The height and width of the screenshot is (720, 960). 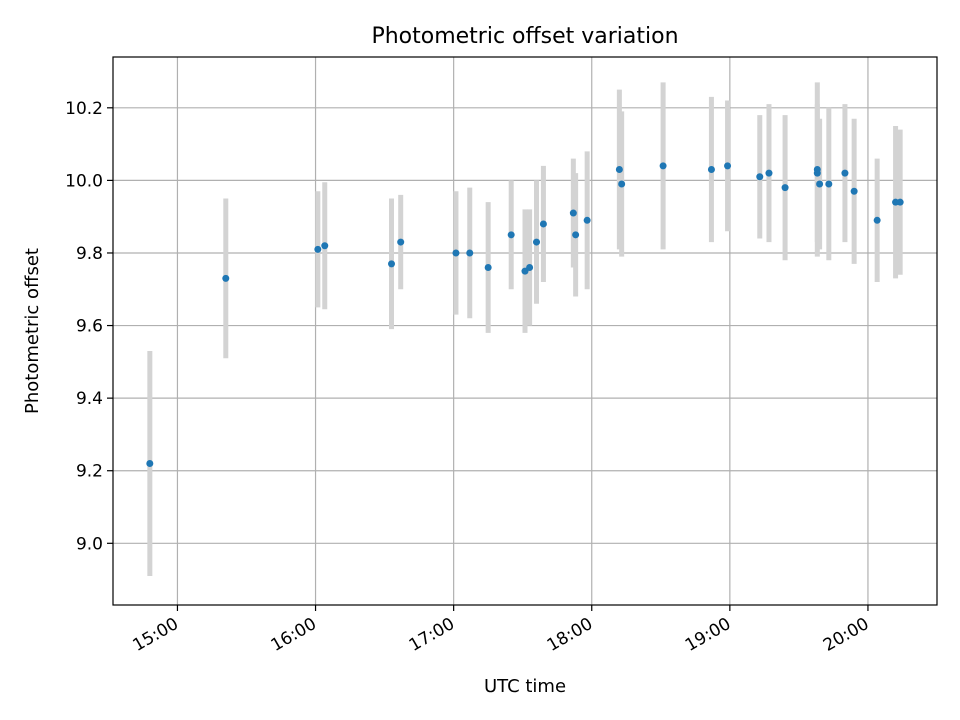 I want to click on y-axis-label: Photometric offset, so click(x=32, y=331).